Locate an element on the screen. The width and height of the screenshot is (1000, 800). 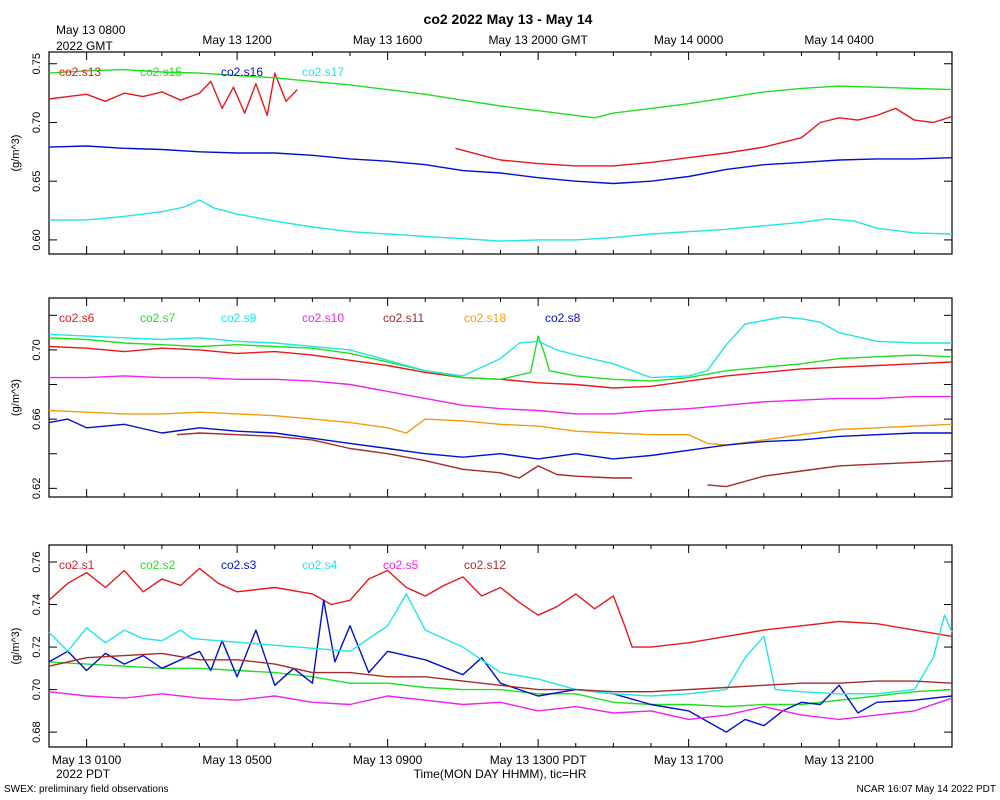
legend-entry-co2.s15: co2.s15 is located at coordinates (161, 72).